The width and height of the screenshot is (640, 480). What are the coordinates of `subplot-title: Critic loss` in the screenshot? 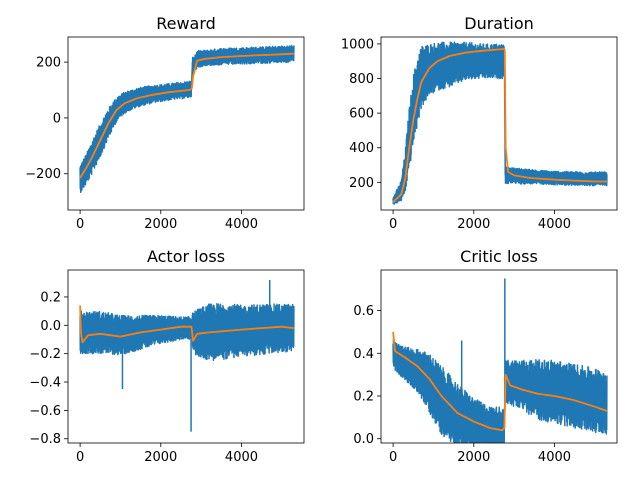 It's located at (499, 256).